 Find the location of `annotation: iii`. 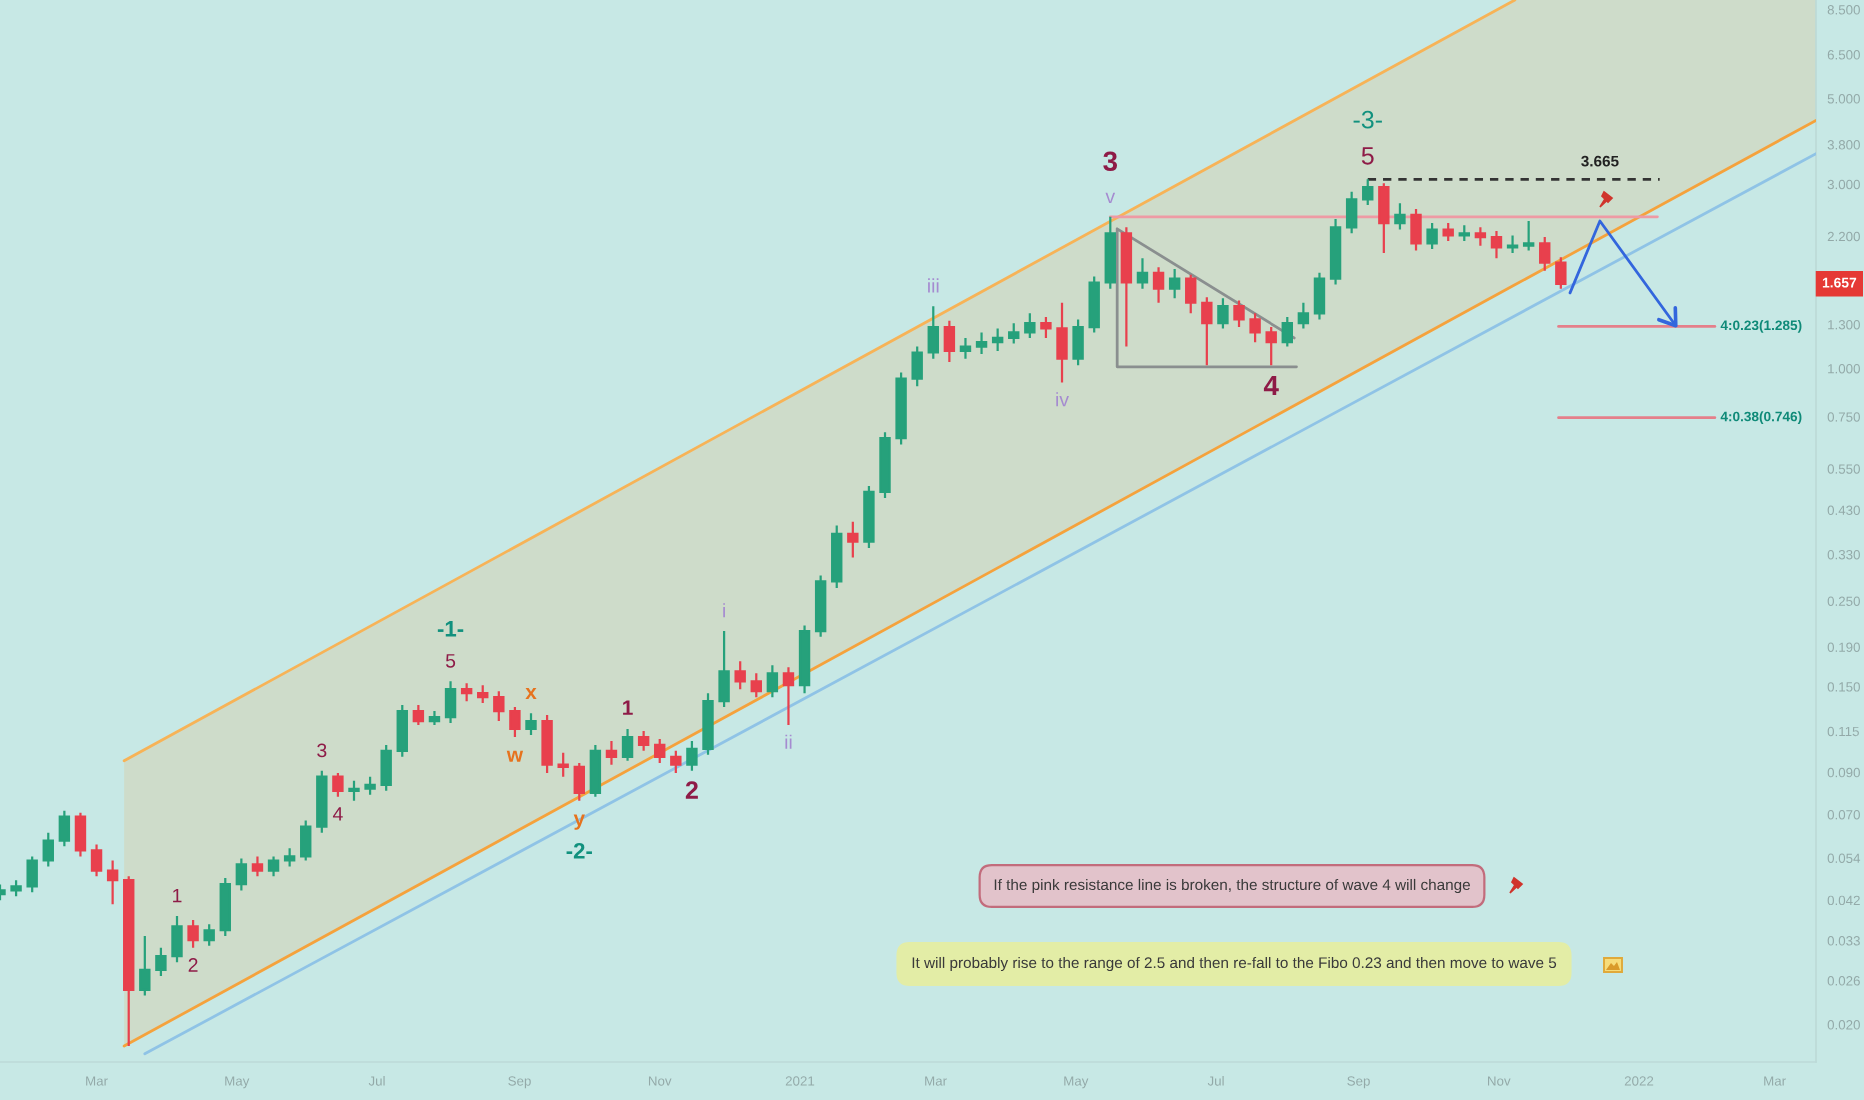

annotation: iii is located at coordinates (933, 285).